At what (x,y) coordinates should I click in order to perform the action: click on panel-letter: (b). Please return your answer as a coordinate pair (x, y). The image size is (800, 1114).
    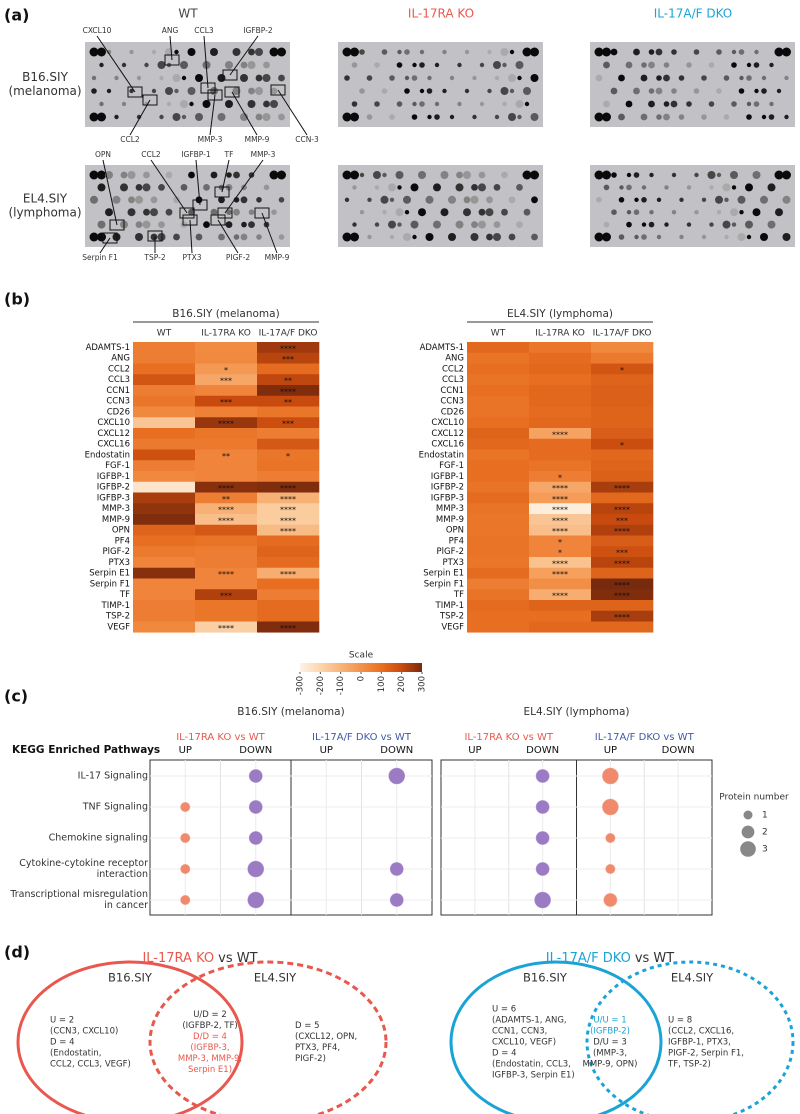
    Looking at the image, I should click on (17, 299).